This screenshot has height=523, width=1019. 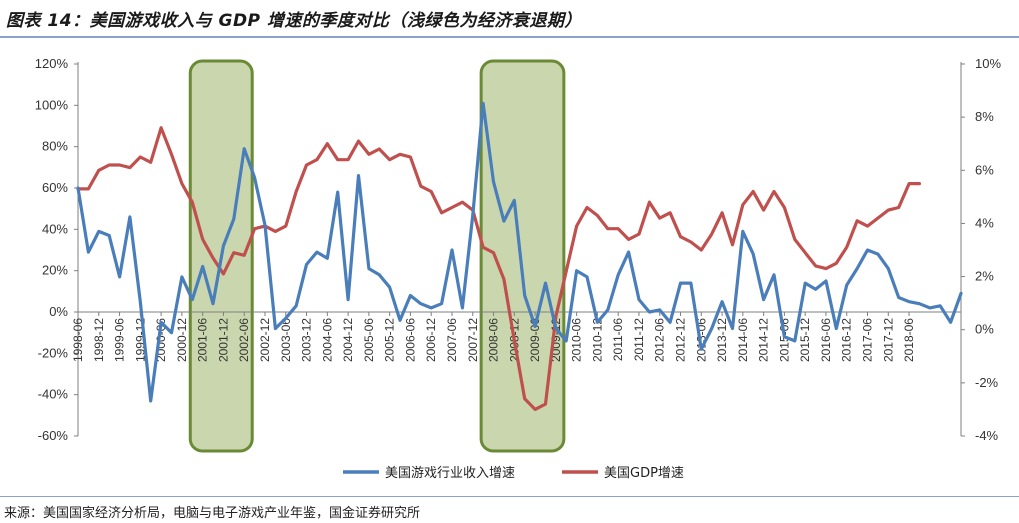 What do you see at coordinates (784, 340) in the screenshot?
I see `x-tick-label: 2015-06` at bounding box center [784, 340].